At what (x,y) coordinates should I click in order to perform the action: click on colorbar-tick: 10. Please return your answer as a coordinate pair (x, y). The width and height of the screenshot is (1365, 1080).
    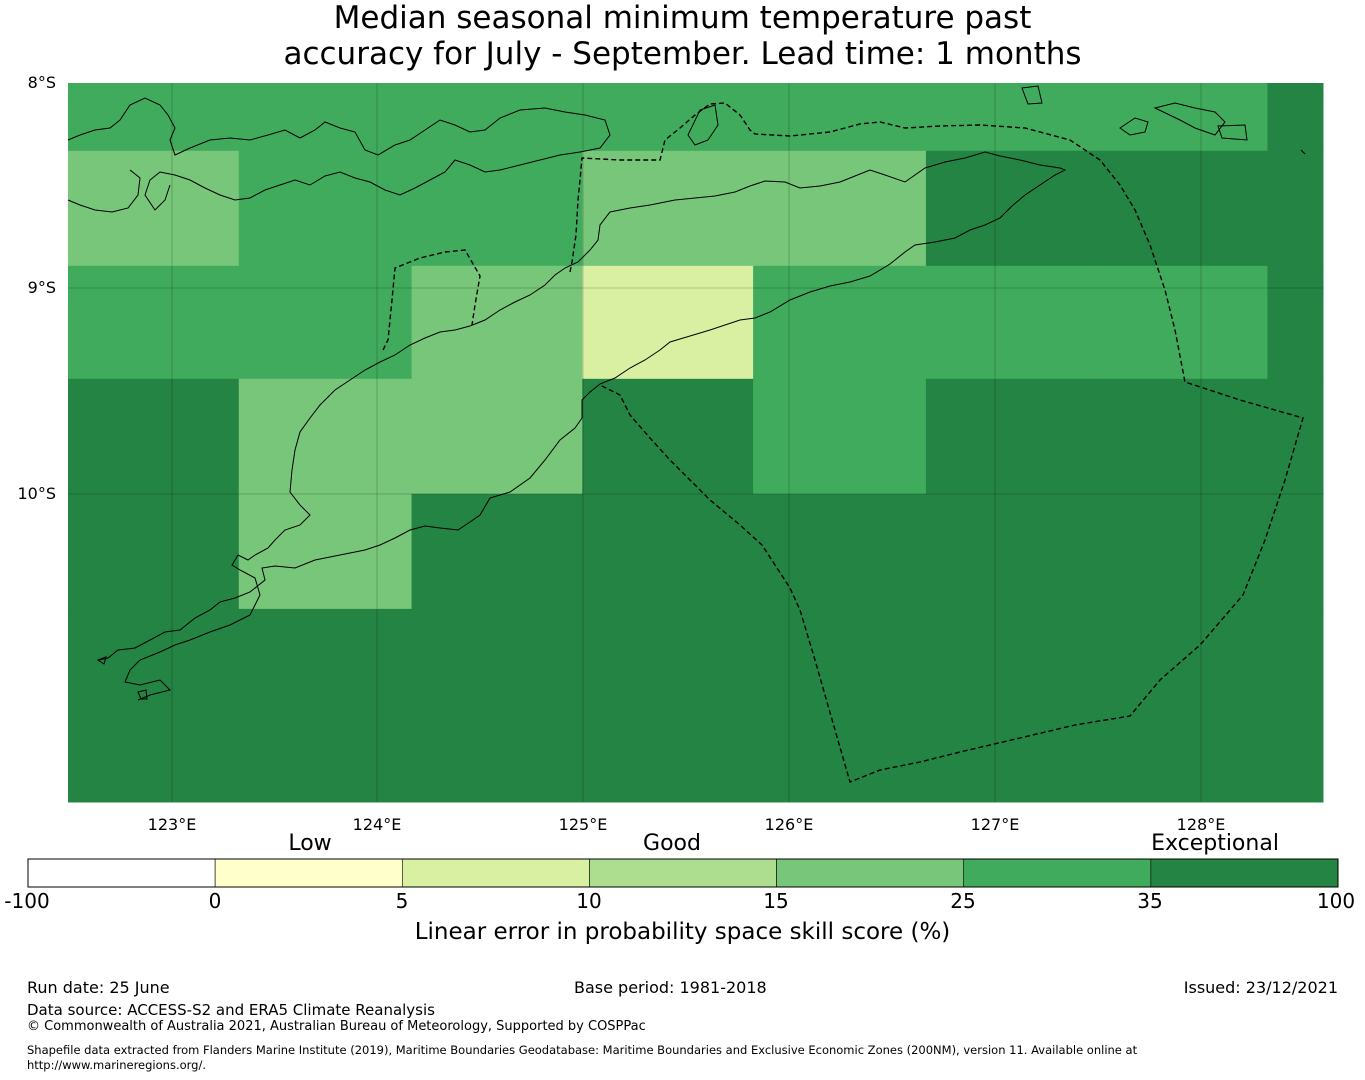
    Looking at the image, I should click on (589, 901).